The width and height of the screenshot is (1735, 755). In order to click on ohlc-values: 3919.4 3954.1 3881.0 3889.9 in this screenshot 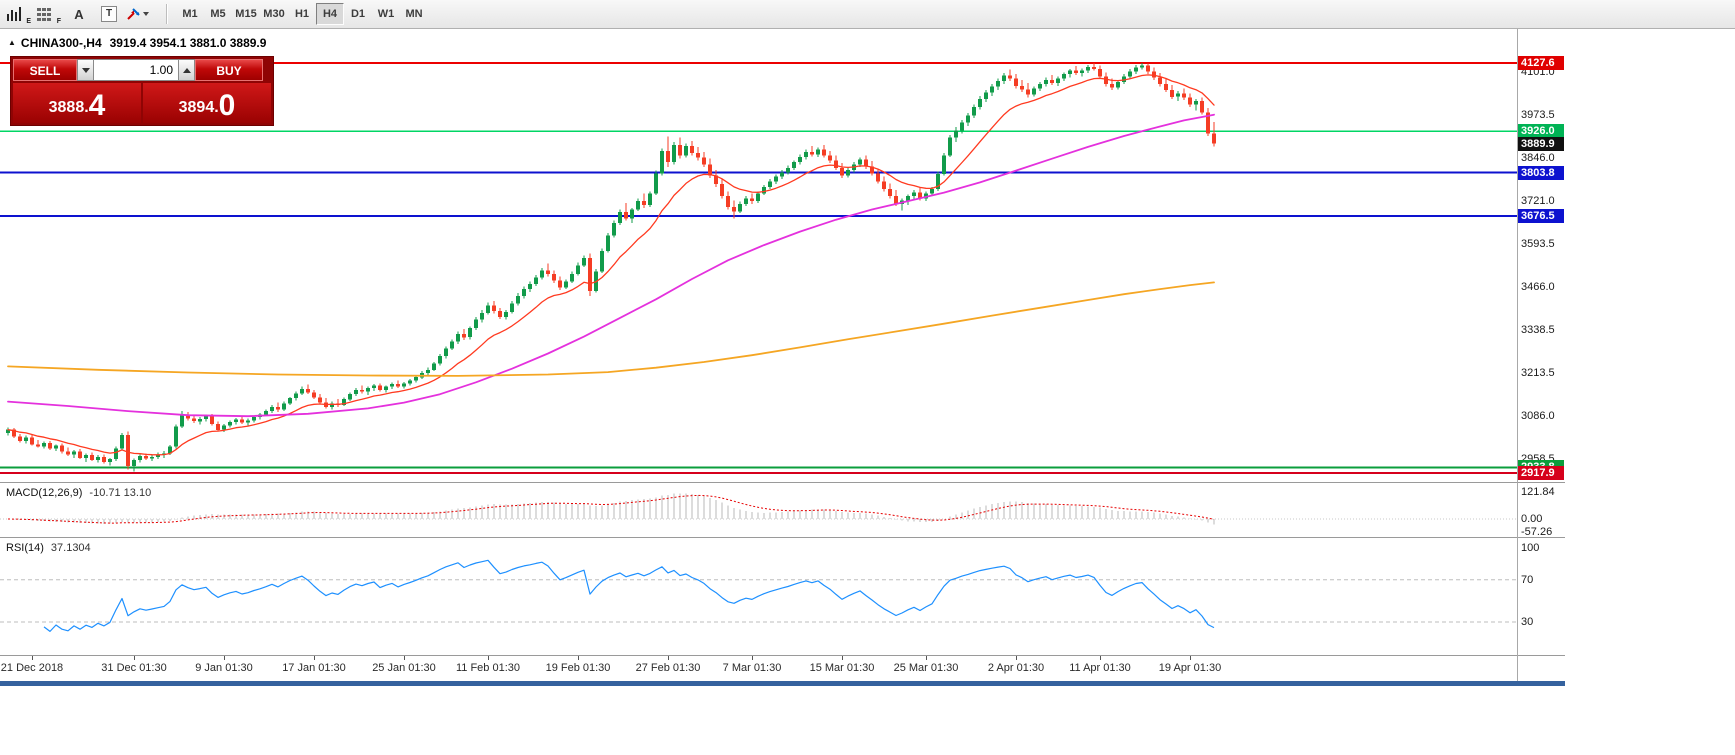, I will do `click(188, 43)`.